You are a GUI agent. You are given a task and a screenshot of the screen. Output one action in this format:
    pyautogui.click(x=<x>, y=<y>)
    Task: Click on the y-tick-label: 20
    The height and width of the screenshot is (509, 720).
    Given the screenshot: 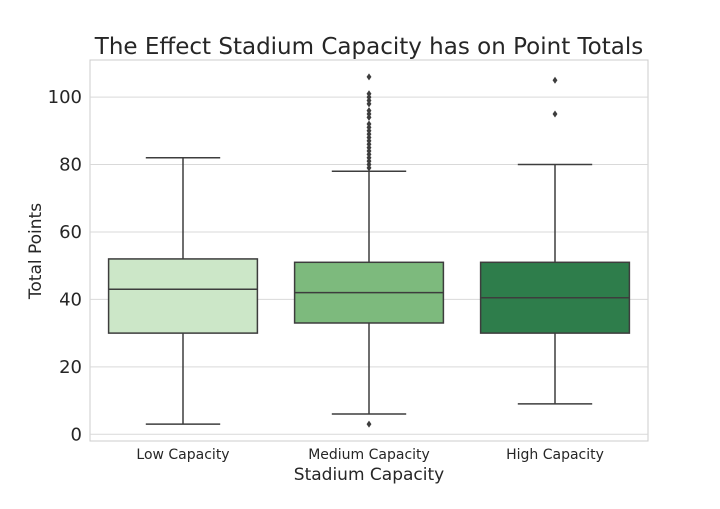 What is the action you would take?
    pyautogui.click(x=70, y=367)
    